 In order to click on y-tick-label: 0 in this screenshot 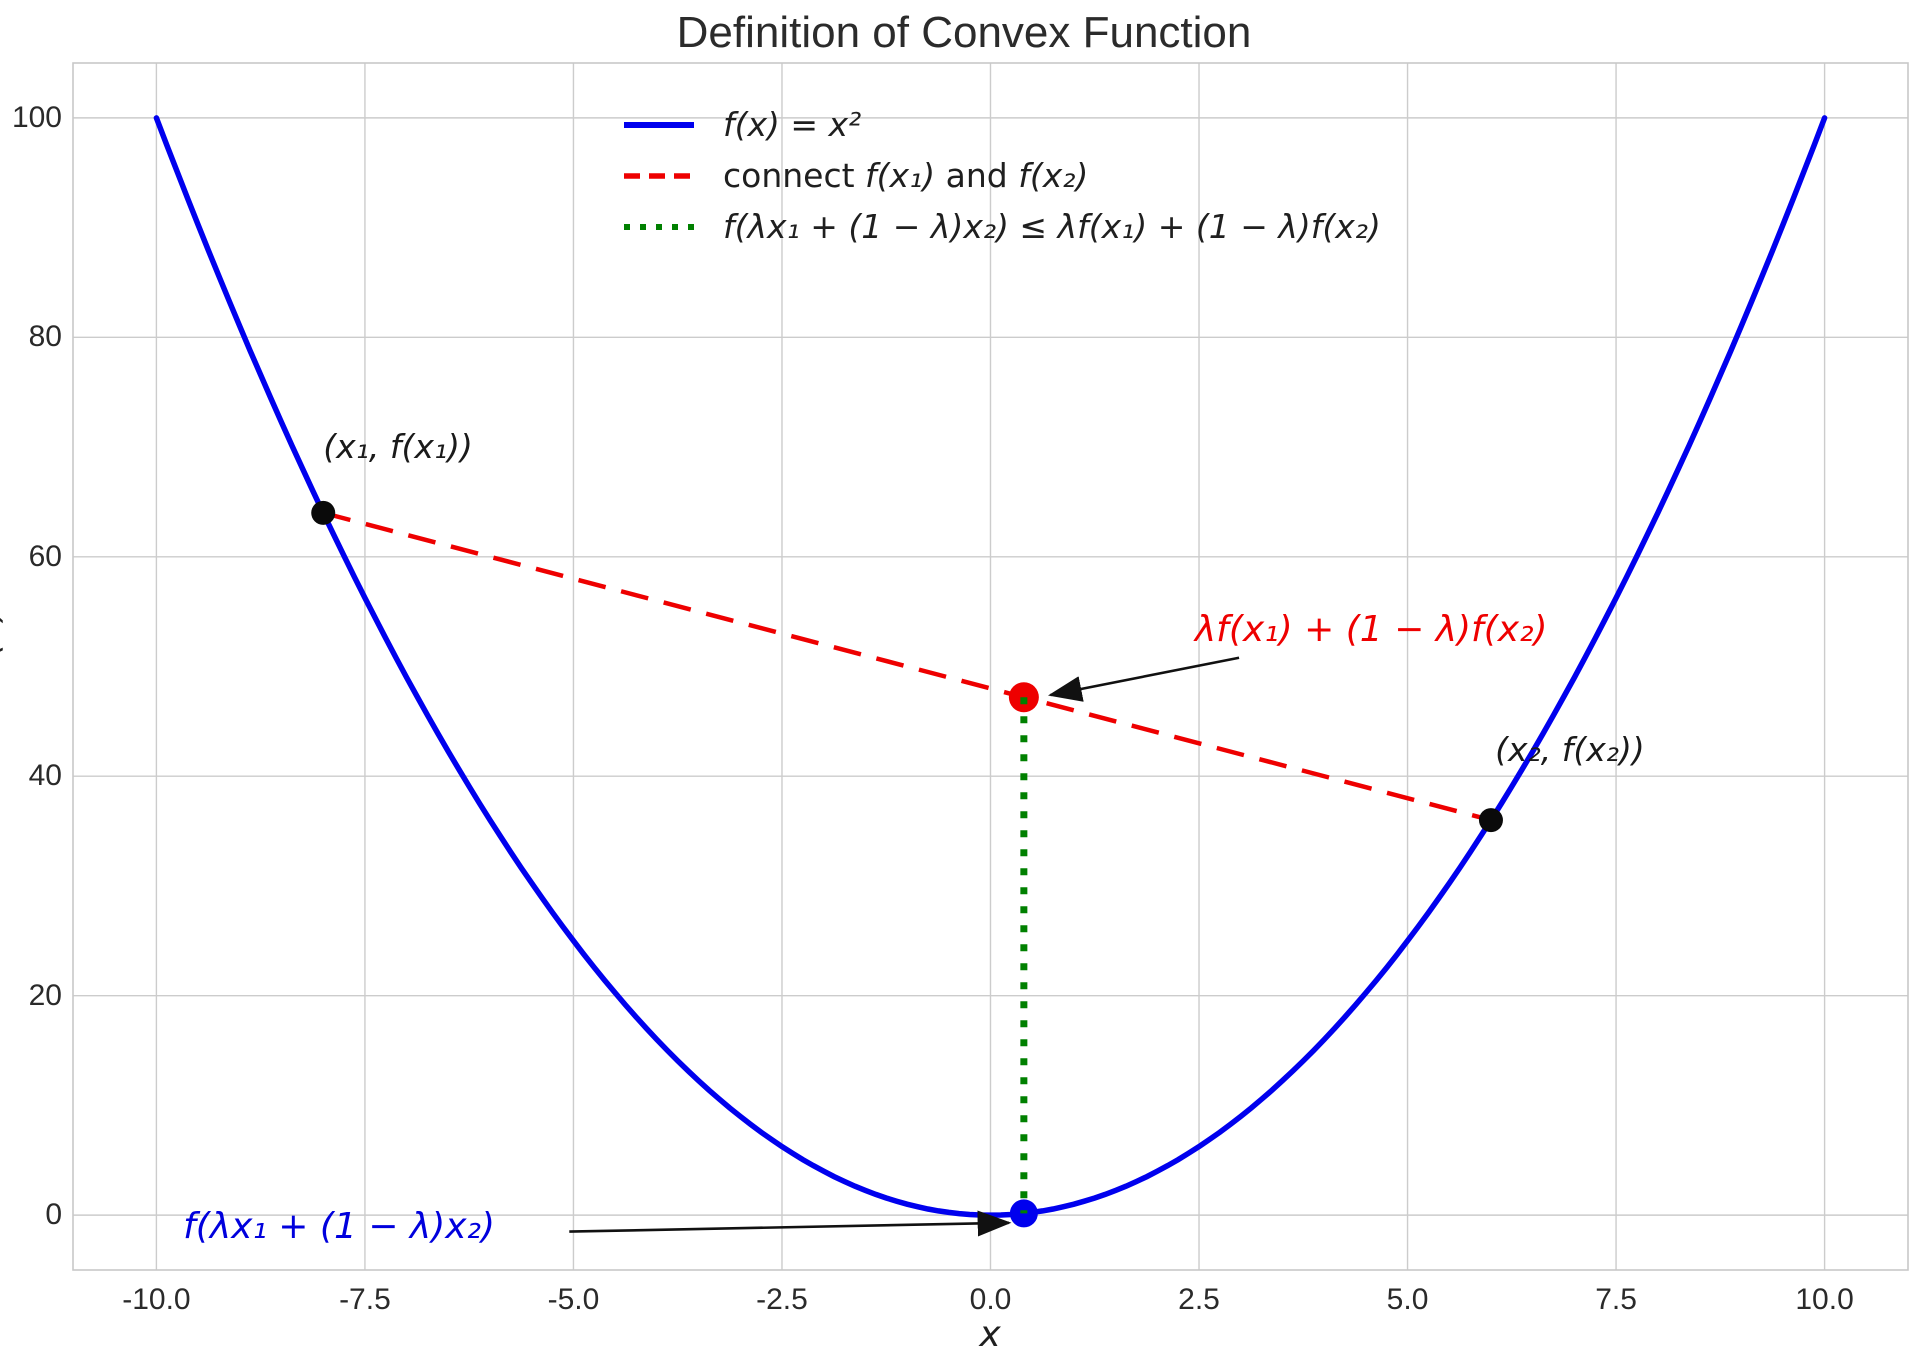, I will do `click(53, 1215)`.